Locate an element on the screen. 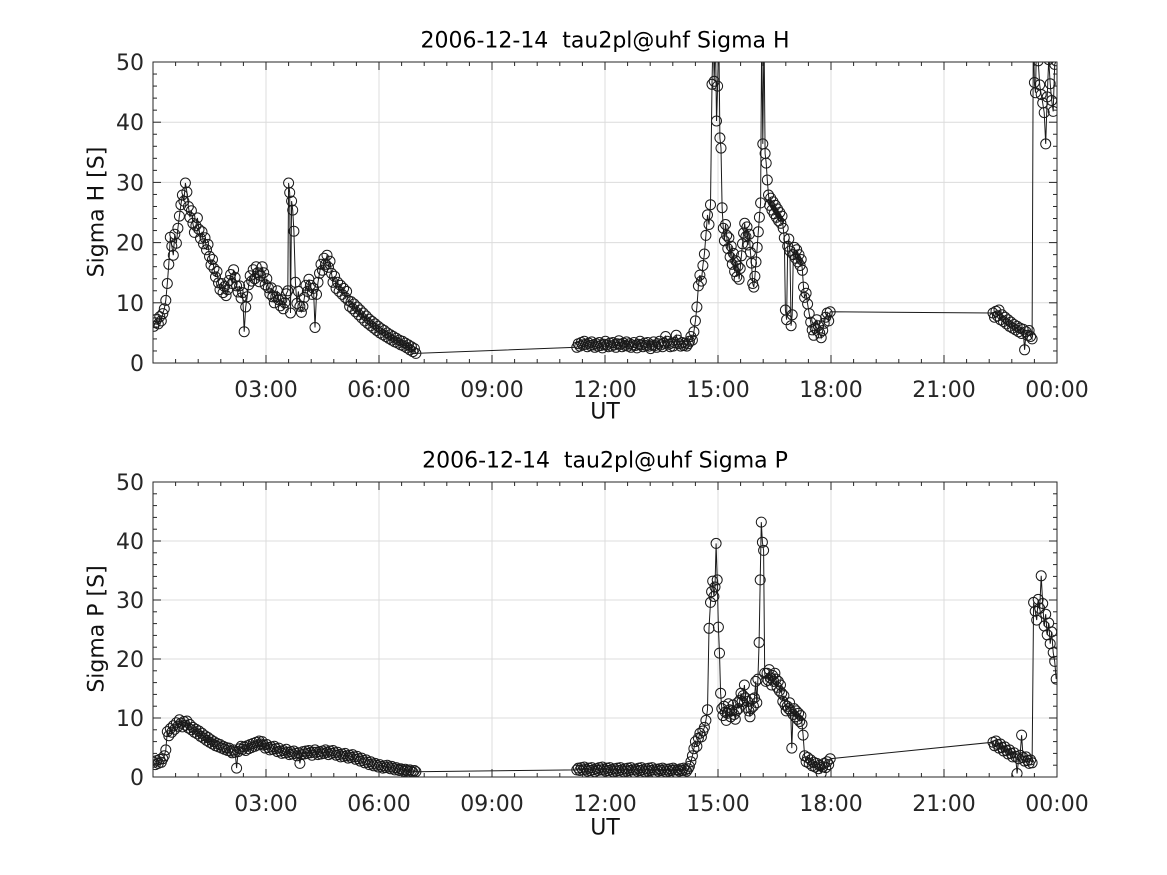 The image size is (1167, 875). sigma-h-y-axis-label: Sigma H [S] is located at coordinates (97, 212).